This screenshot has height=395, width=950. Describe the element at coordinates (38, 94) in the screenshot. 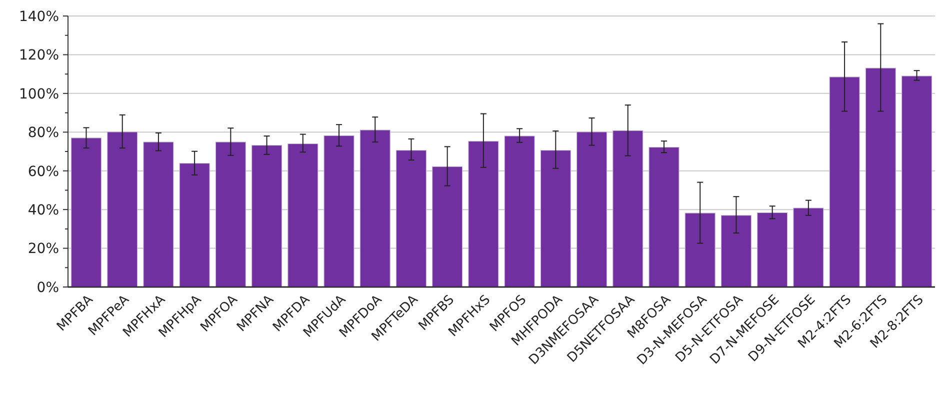

I see `y-tick-label: 100%` at that location.